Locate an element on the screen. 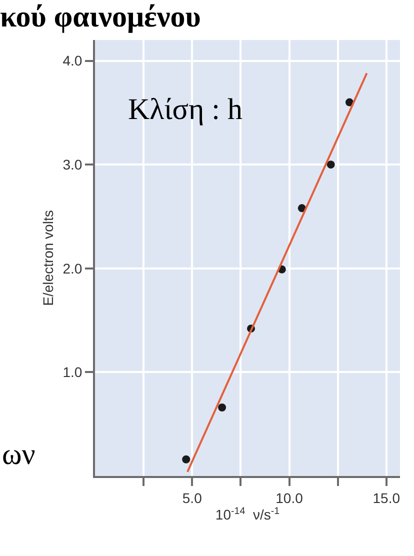  y-axis-title: E/electron volts is located at coordinates (48, 258).